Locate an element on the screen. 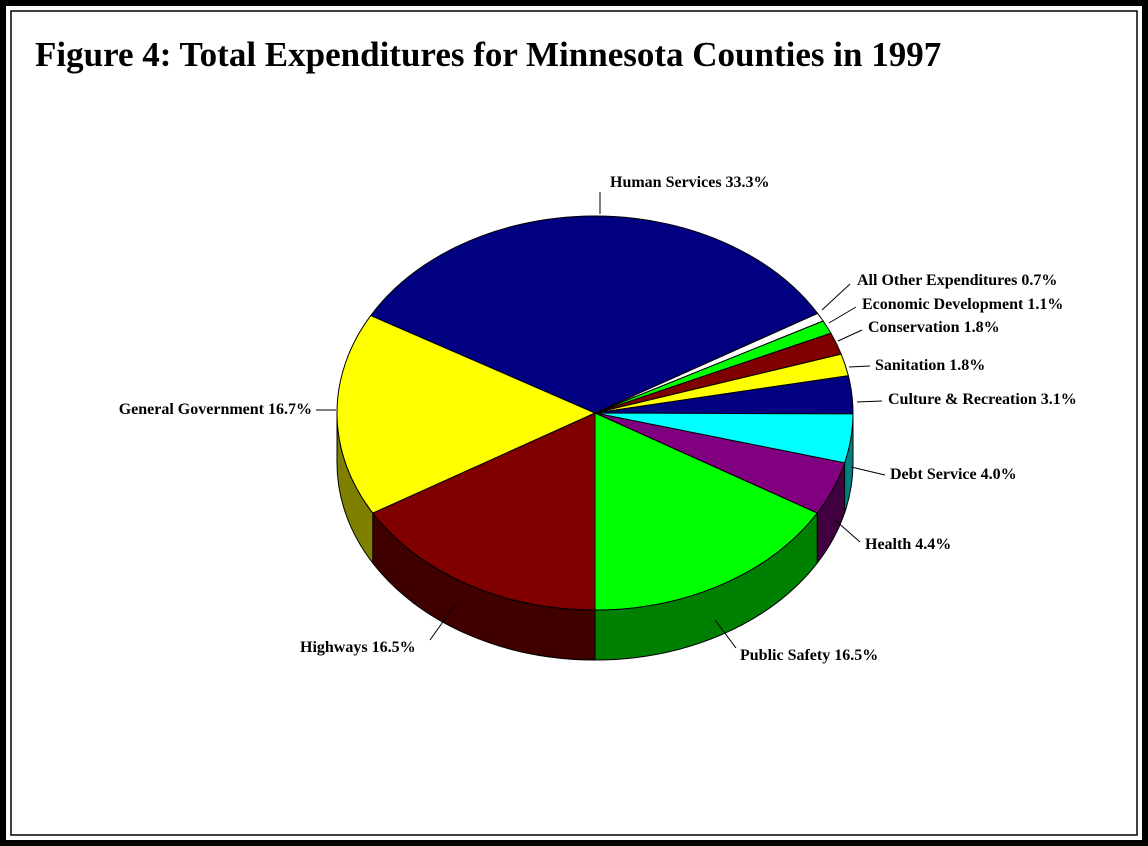  slice-name: Public Safety is located at coordinates (785, 655).